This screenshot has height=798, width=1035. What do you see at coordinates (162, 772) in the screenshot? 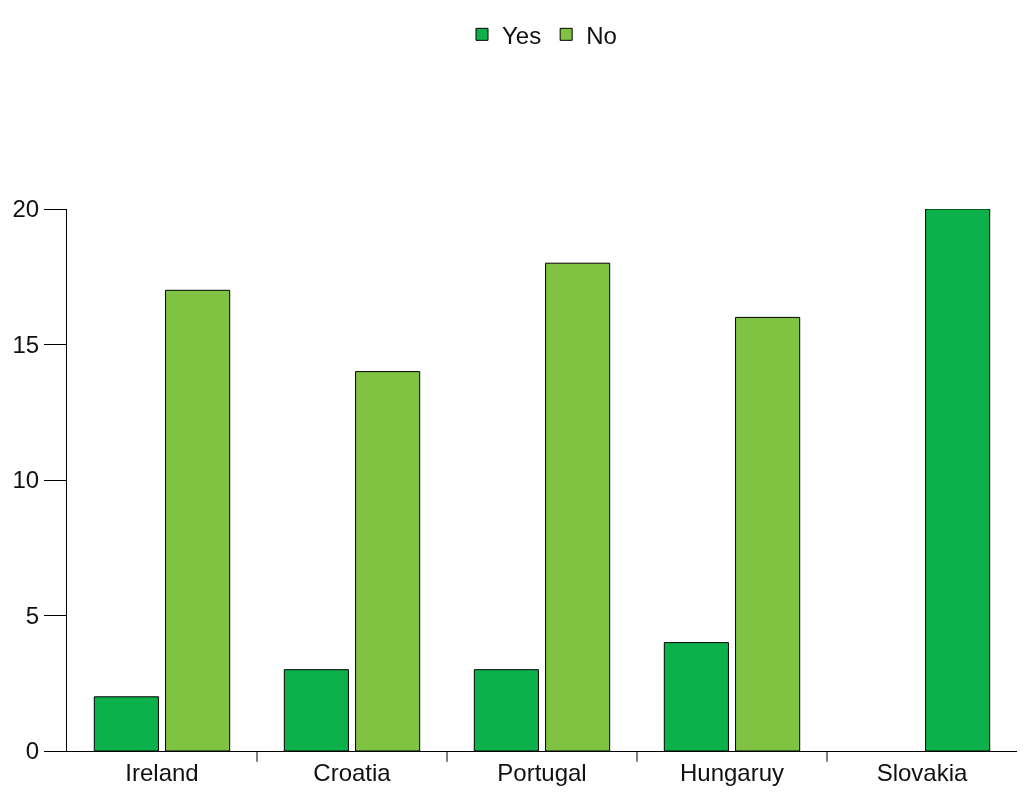
I see `x-tick-label: Ireland` at bounding box center [162, 772].